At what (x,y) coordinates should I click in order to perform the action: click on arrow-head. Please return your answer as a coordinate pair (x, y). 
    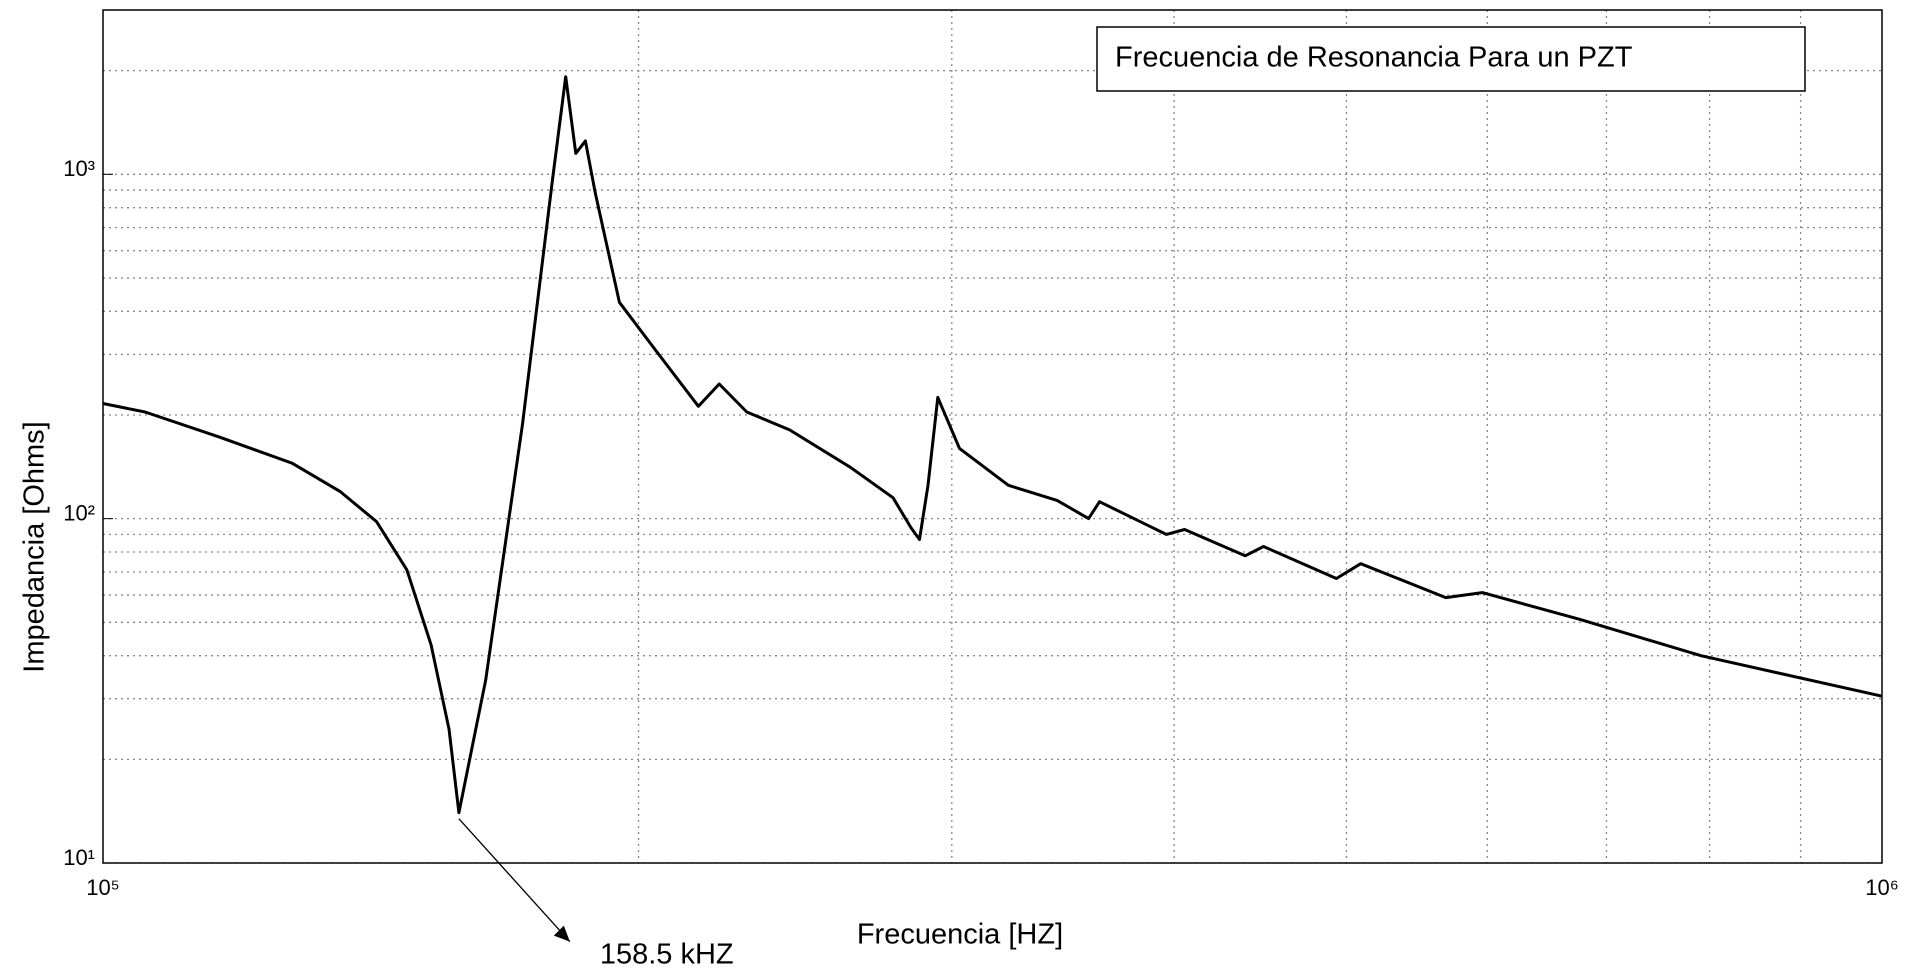
    Looking at the image, I should click on (561, 933).